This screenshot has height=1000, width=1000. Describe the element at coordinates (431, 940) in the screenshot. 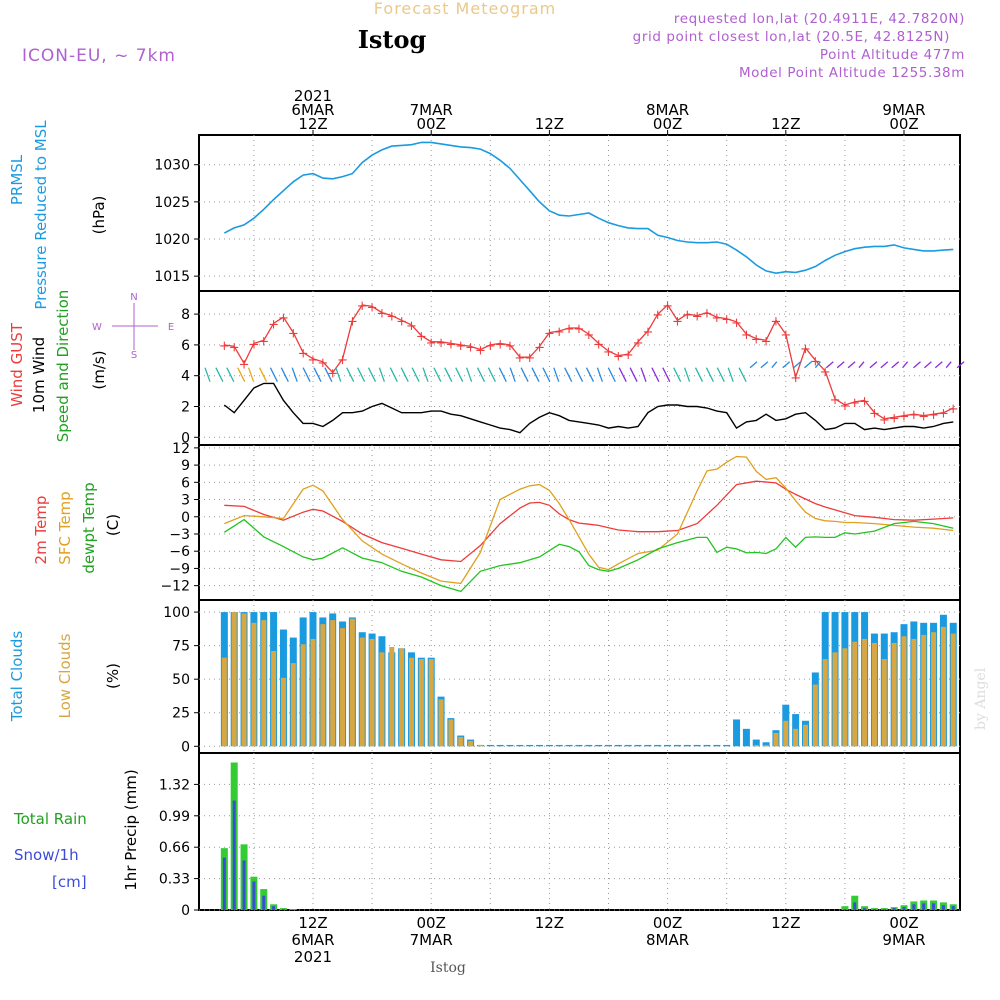

I see `time-label-bottom: 7MAR` at that location.